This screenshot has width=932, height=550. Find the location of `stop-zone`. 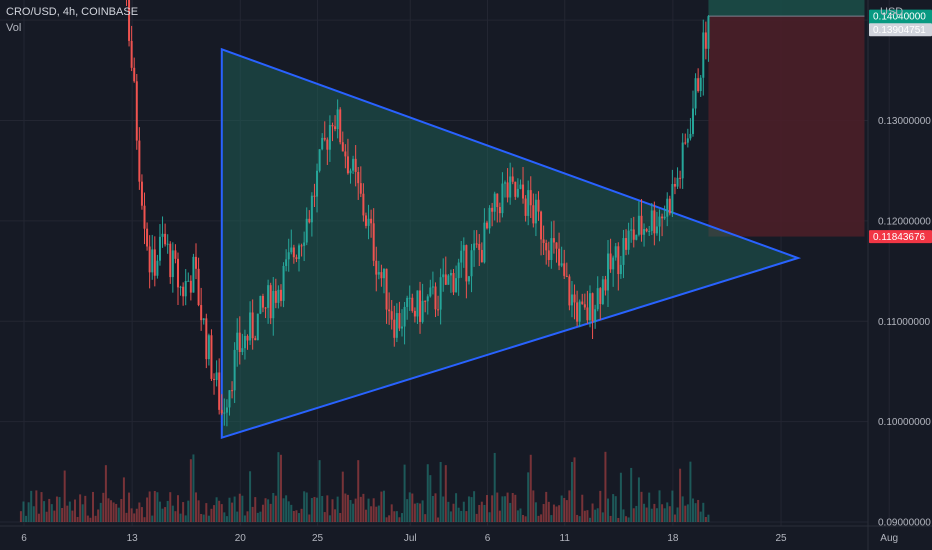

stop-zone is located at coordinates (786, 126).